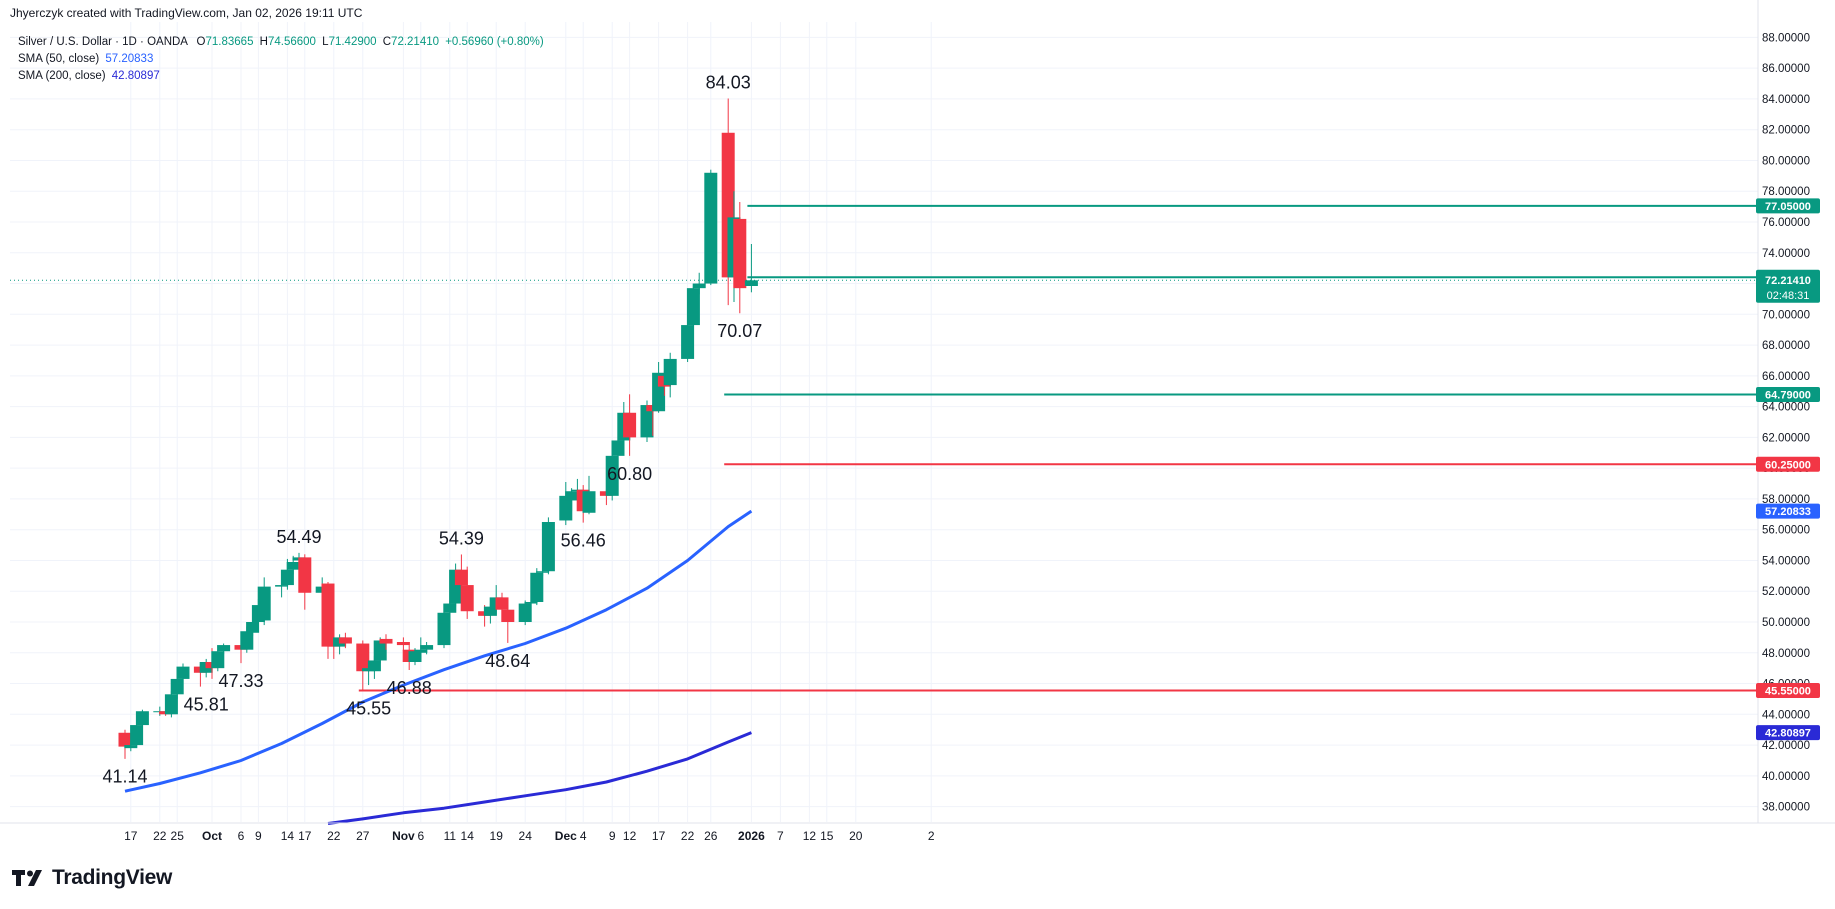  What do you see at coordinates (103, 42) in the screenshot?
I see `legend-symbol: Silver / U.S. Dollar · 1D · OANDA` at bounding box center [103, 42].